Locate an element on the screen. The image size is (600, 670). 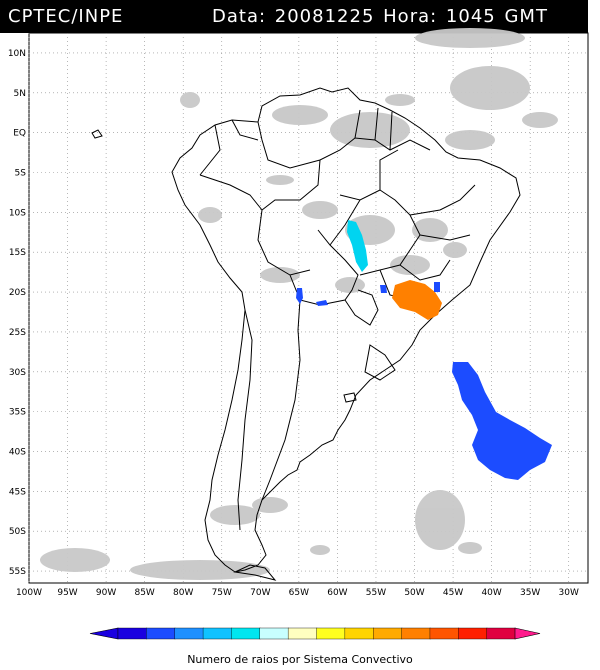
longitude-label: 80W is located at coordinates (183, 593).